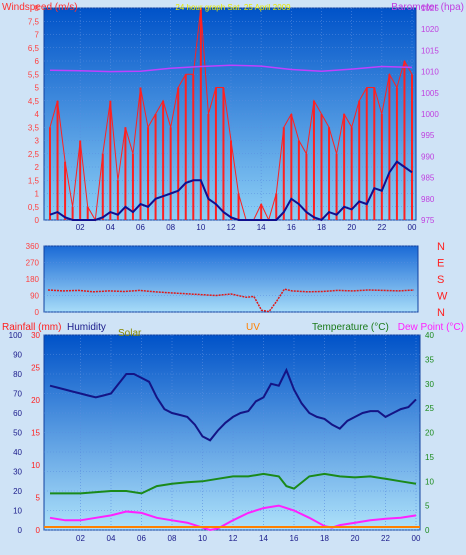 Image resolution: width=466 pixels, height=555 pixels. Describe the element at coordinates (442, 297) in the screenshot. I see `compass-label: W` at that location.